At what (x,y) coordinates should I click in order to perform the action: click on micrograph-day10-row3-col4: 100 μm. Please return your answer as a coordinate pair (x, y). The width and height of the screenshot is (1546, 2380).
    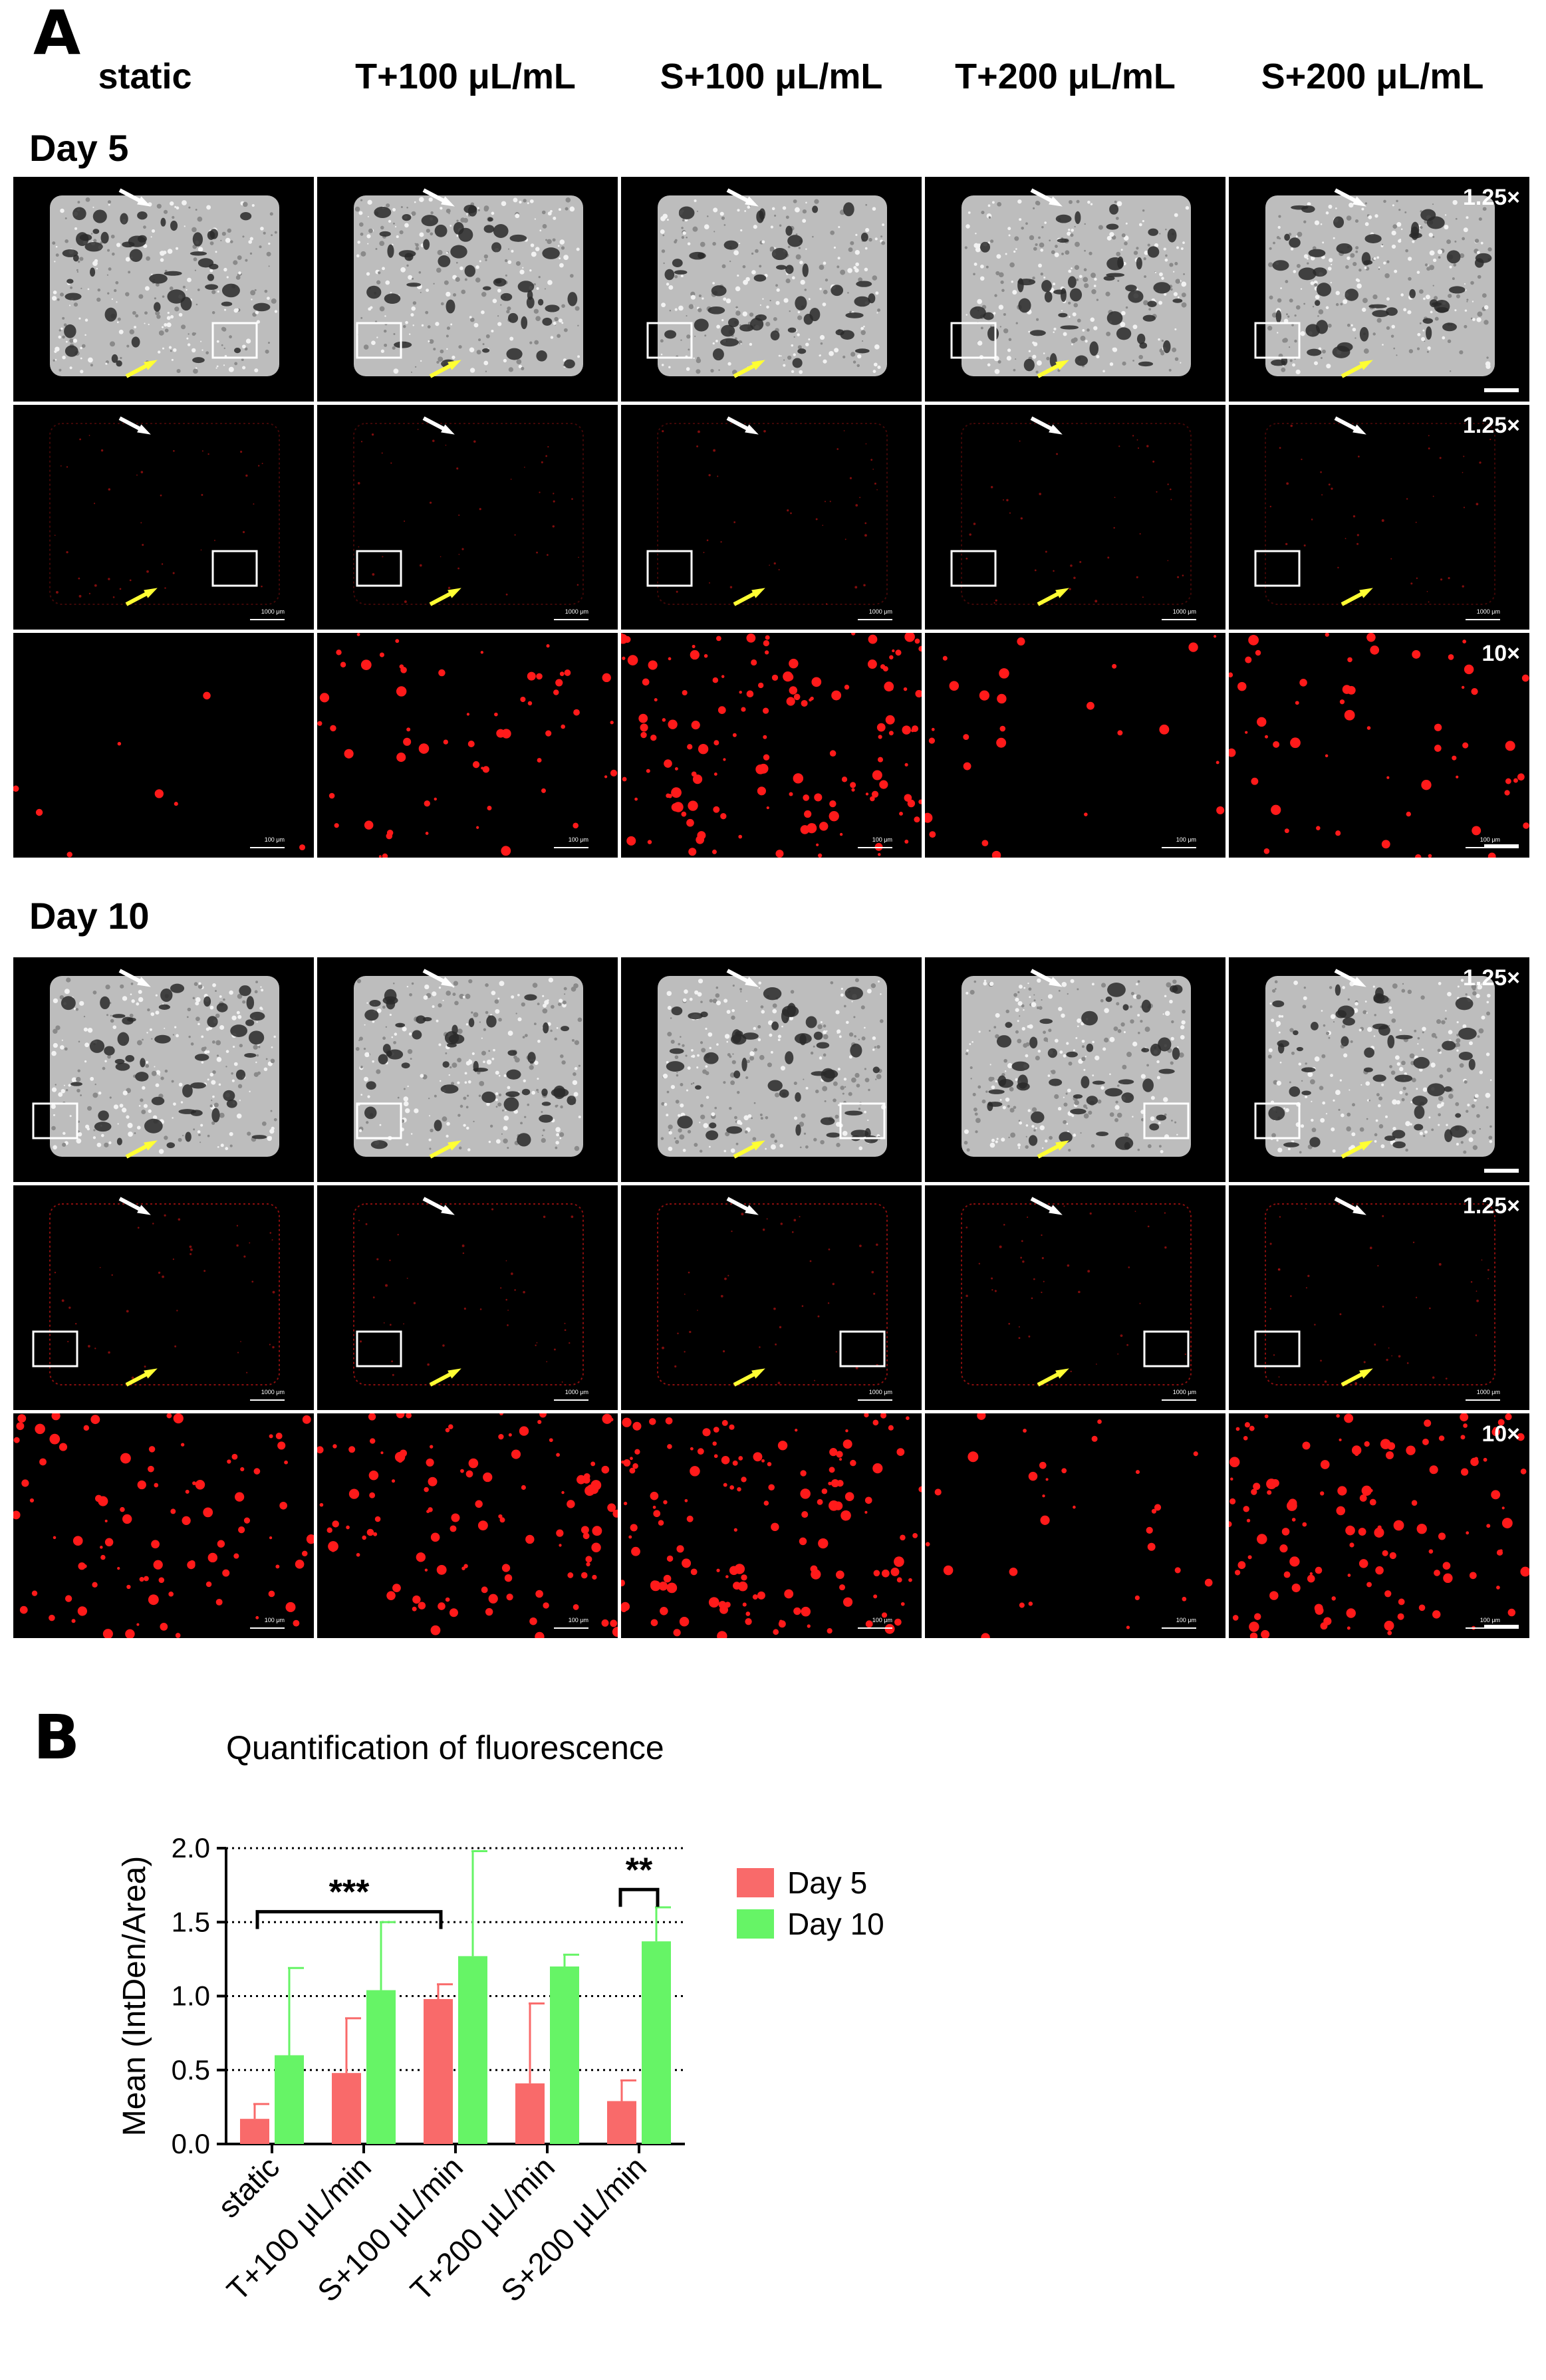
    Looking at the image, I should click on (1075, 1525).